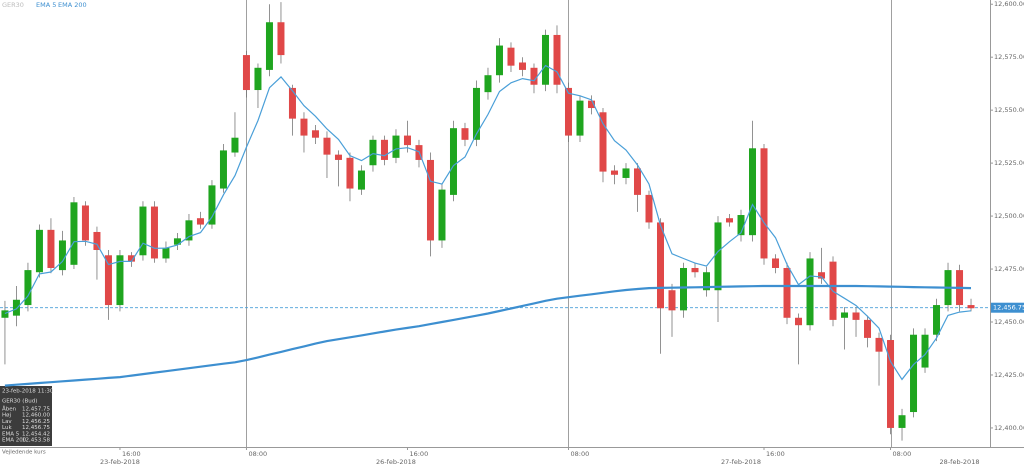 This screenshot has height=467, width=1024. What do you see at coordinates (13, 5) in the screenshot?
I see `legend-instrument: GER30` at bounding box center [13, 5].